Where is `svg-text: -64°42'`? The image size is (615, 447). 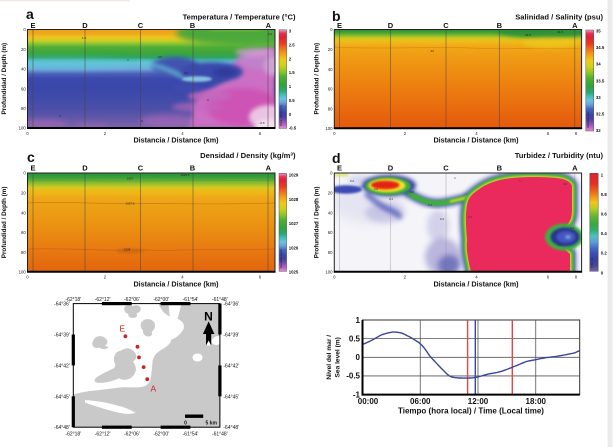
svg-text: -64°42' is located at coordinates (62, 366).